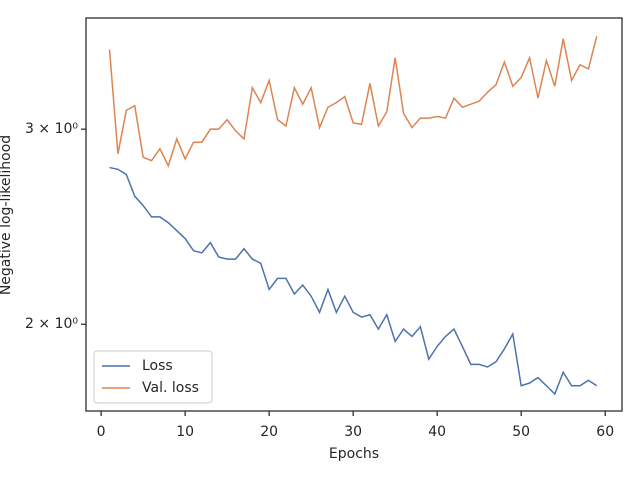 The height and width of the screenshot is (484, 640). I want to click on x-tick-label: 20, so click(269, 432).